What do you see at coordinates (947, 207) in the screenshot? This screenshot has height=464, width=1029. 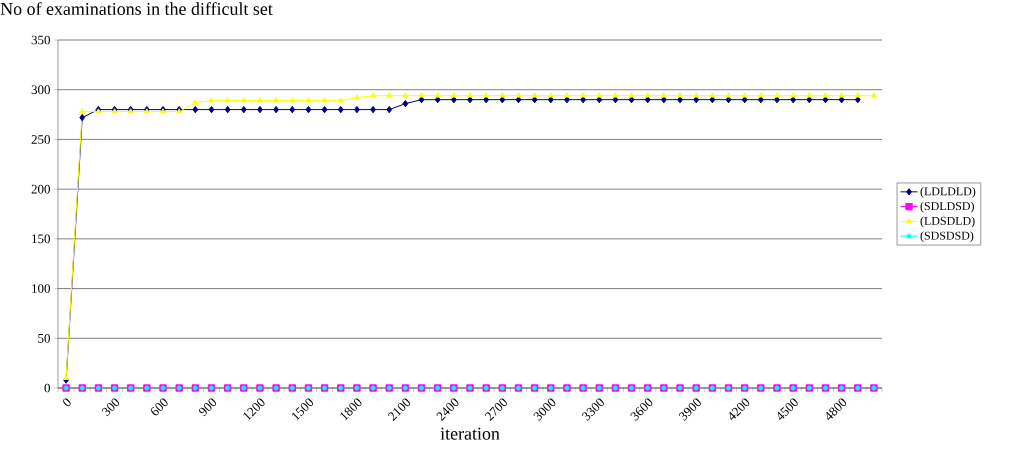 I see `legend-label: (SDLDSD)` at bounding box center [947, 207].